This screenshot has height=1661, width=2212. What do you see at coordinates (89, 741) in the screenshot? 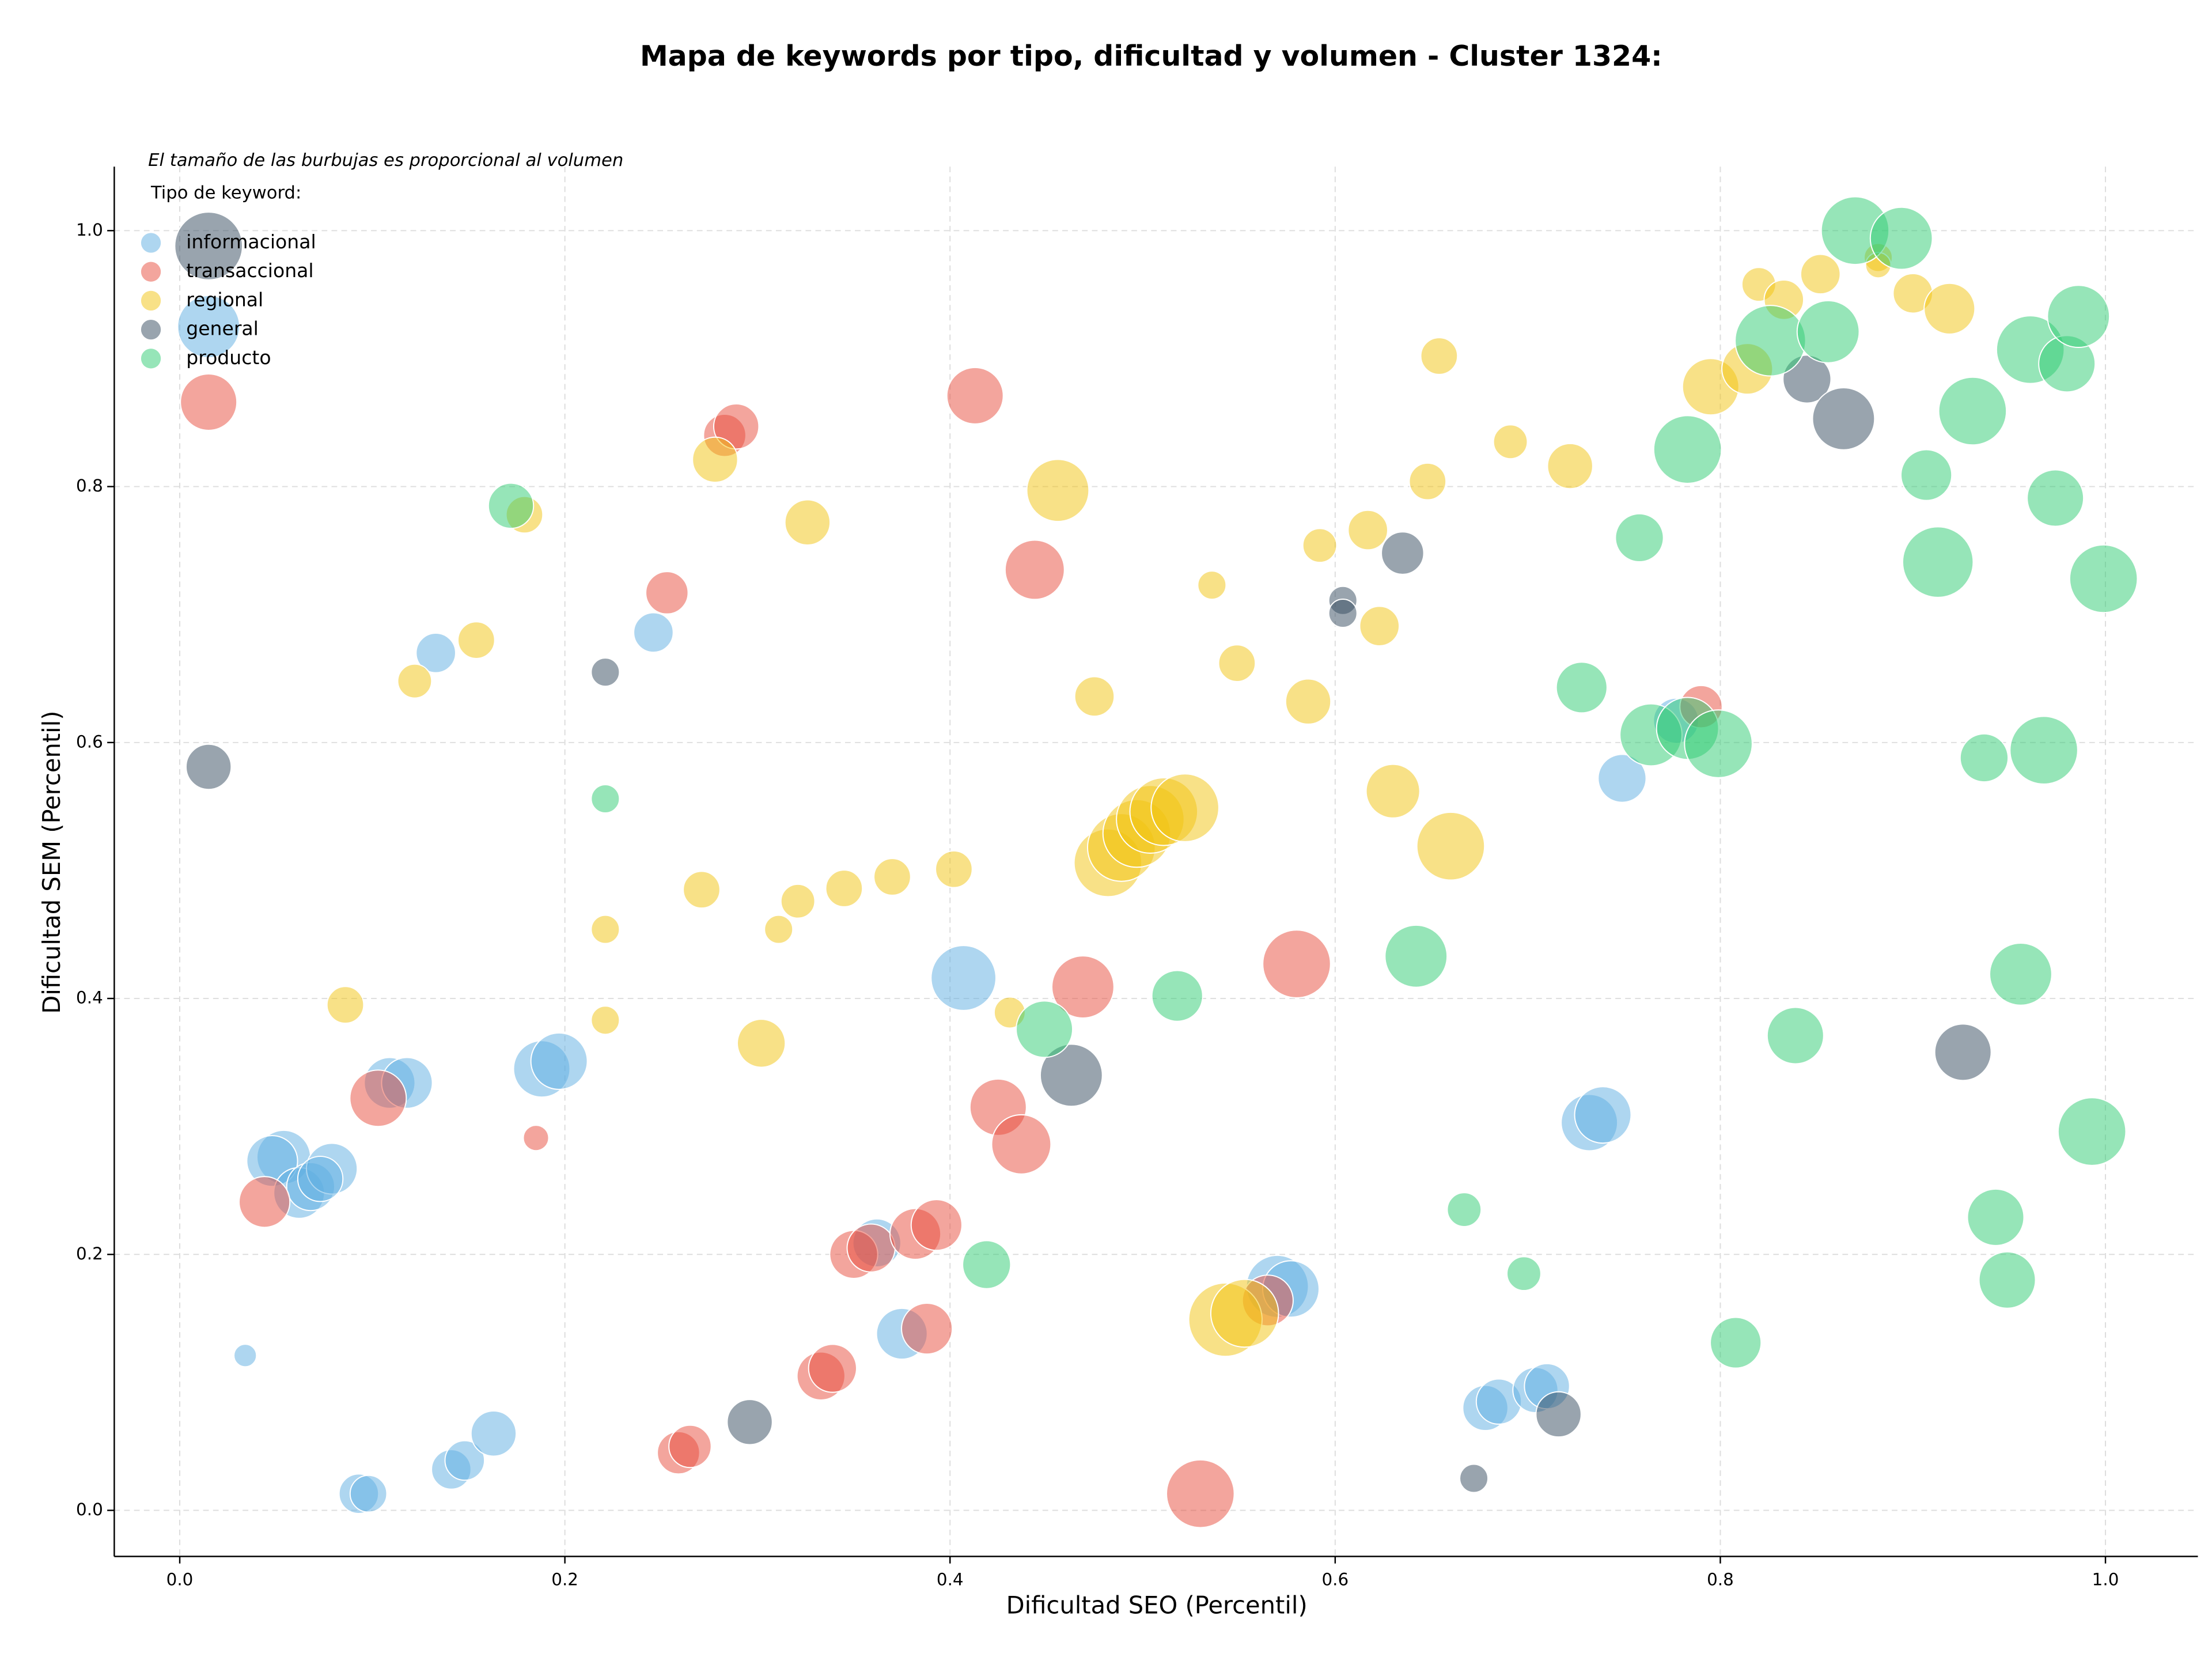
I see `y-tick-label: 0.6` at bounding box center [89, 741].